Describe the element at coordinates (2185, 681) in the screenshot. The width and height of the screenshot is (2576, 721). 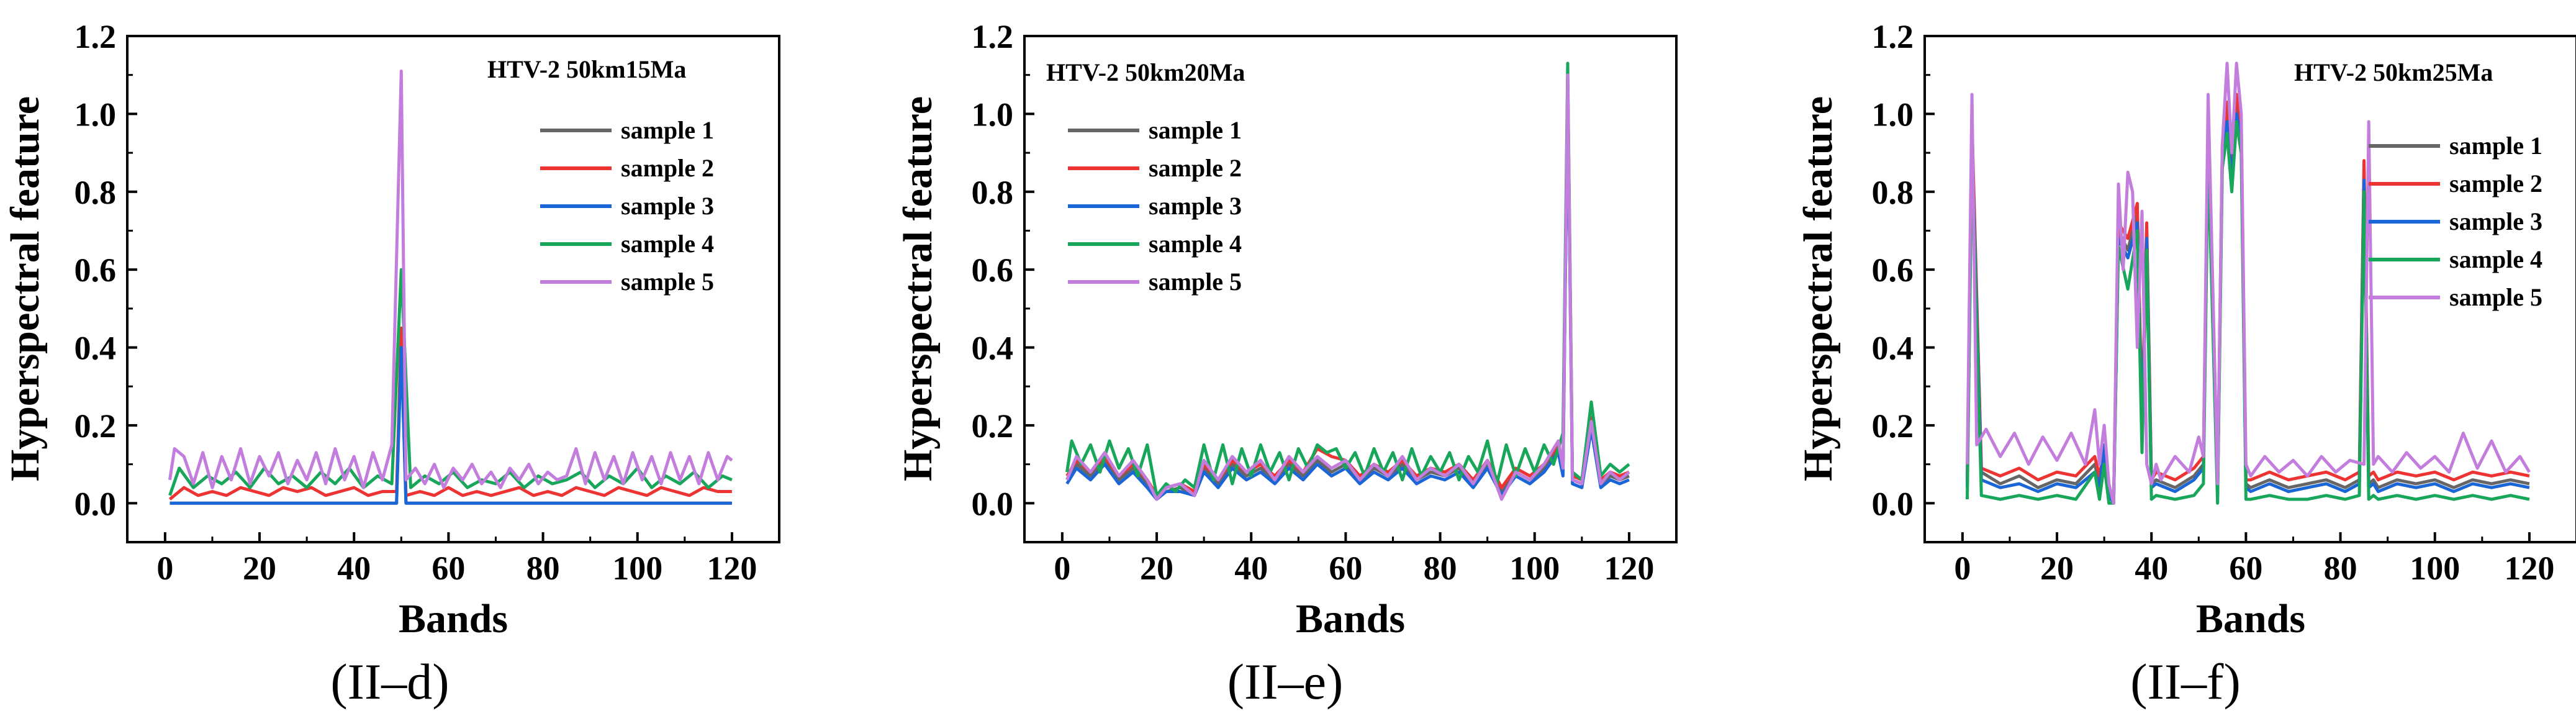
I see `panel-caption: (II–f)` at that location.